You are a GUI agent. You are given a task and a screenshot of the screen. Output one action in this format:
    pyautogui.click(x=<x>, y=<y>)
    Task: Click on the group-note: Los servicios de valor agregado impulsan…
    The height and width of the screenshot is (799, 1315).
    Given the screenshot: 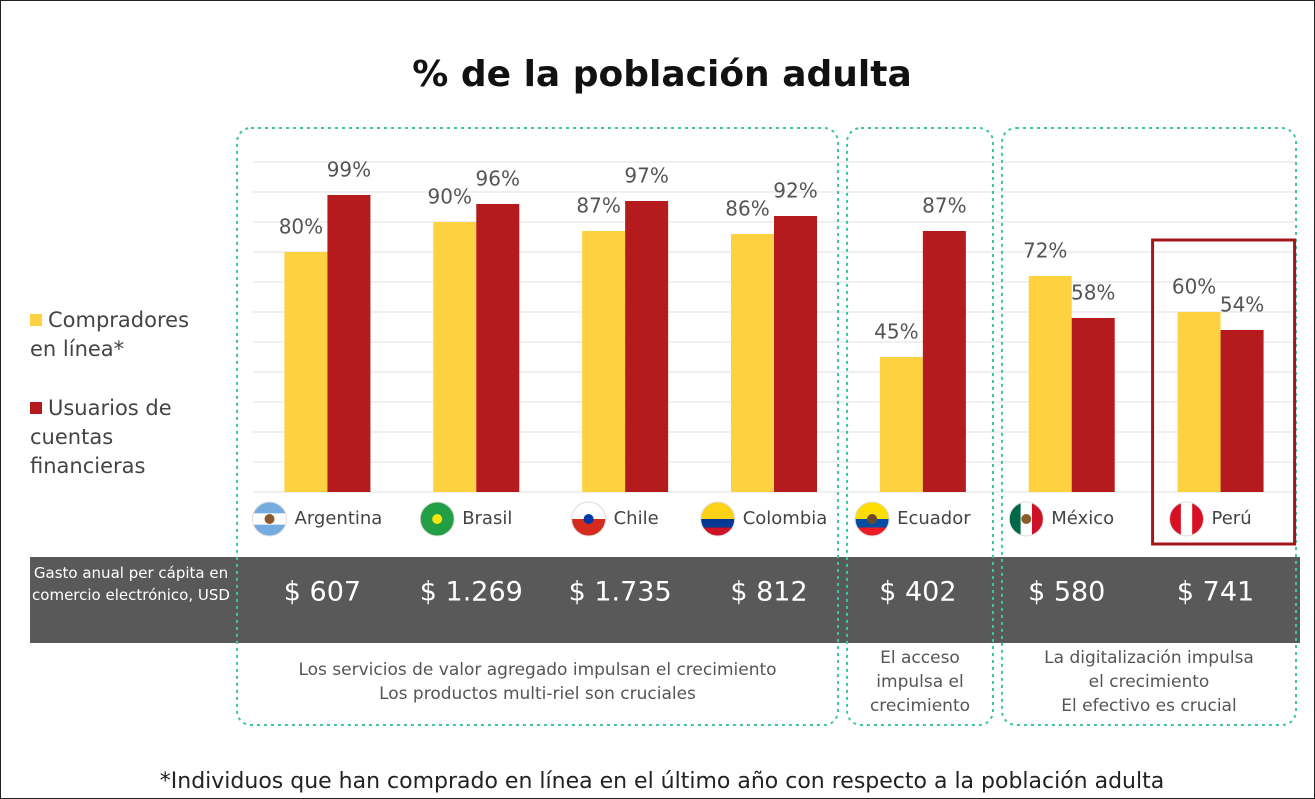 What is the action you would take?
    pyautogui.click(x=537, y=670)
    